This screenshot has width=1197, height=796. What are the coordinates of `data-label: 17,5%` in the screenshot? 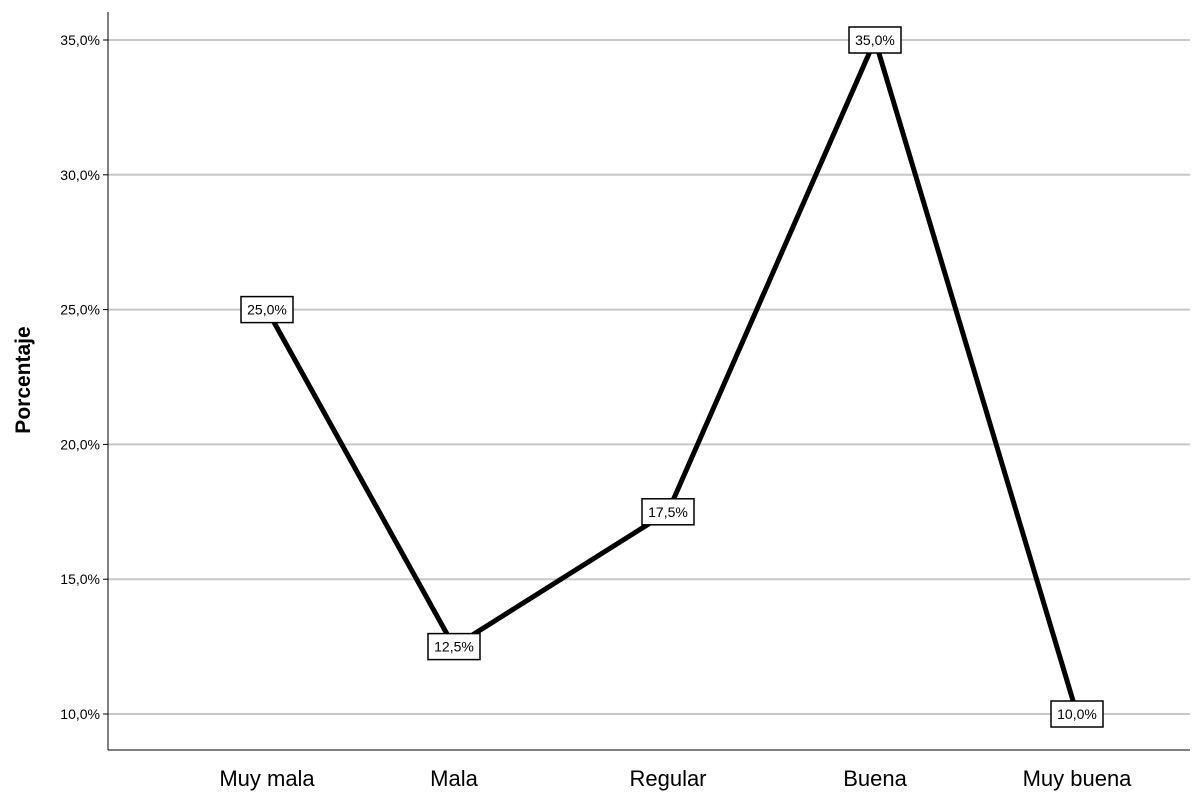 It's located at (668, 512).